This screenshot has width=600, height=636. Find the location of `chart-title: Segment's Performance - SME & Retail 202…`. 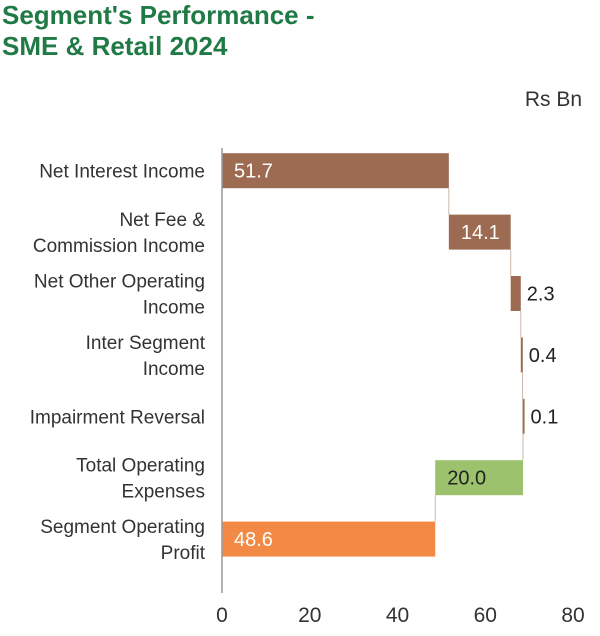

chart-title: Segment's Performance - SME & Retail 202… is located at coordinates (158, 30).